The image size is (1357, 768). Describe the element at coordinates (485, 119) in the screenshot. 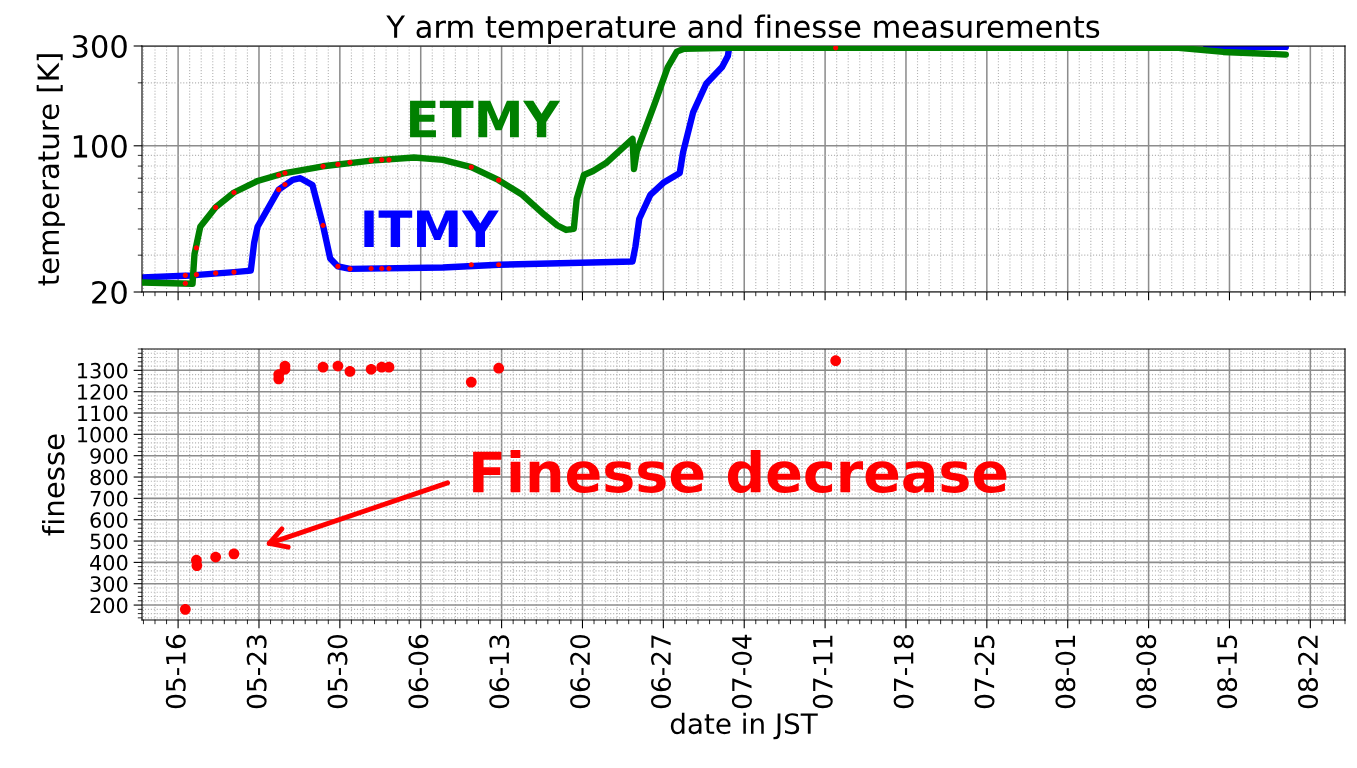

I see `series-label: ETMY` at that location.